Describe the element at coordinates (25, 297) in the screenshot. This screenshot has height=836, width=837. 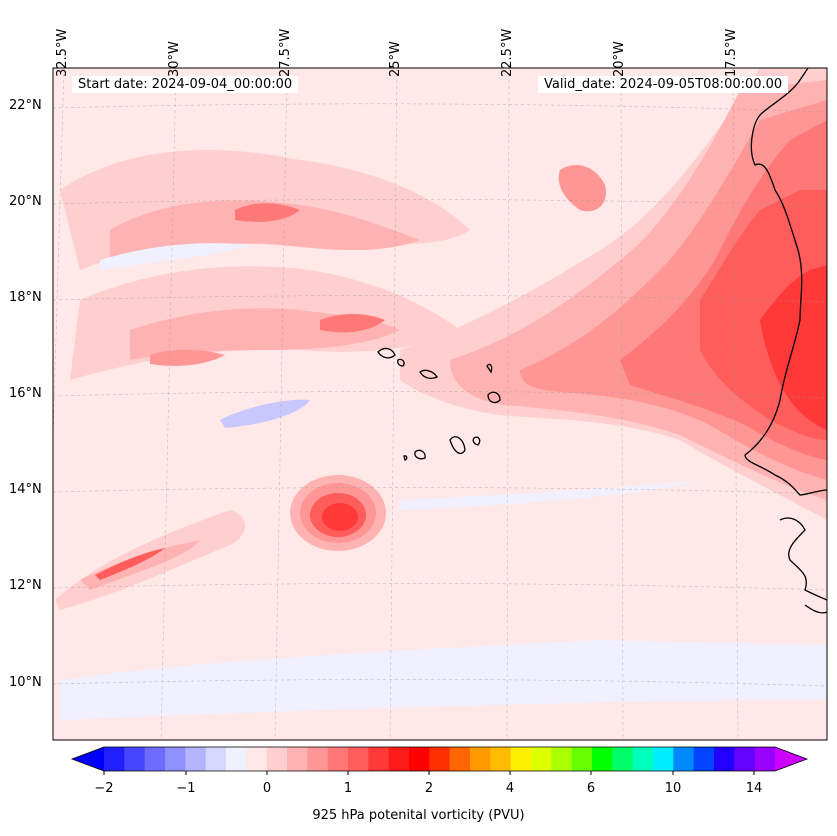
I see `lat-tick-label: 18°N` at that location.